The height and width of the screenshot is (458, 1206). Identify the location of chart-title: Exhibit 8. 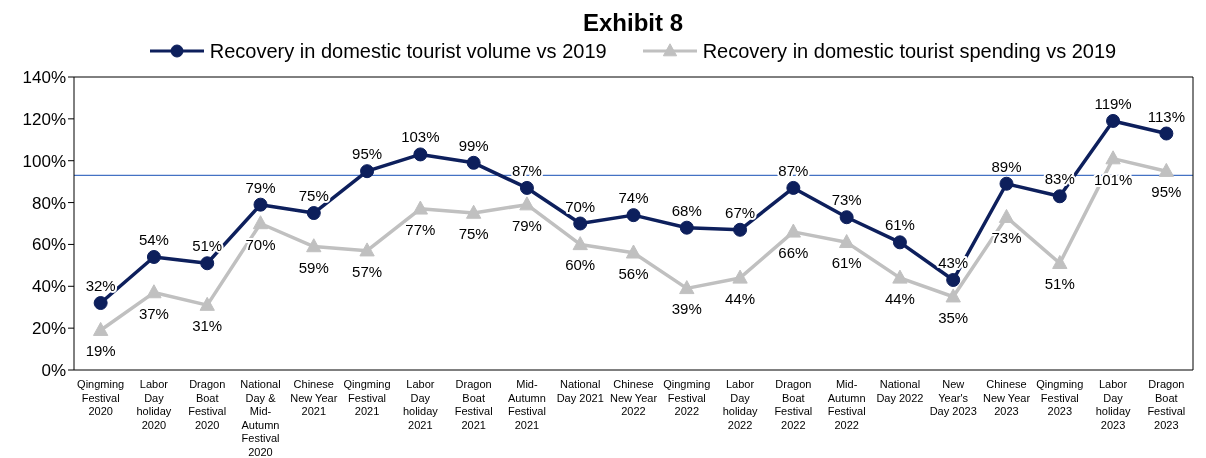
(633, 23).